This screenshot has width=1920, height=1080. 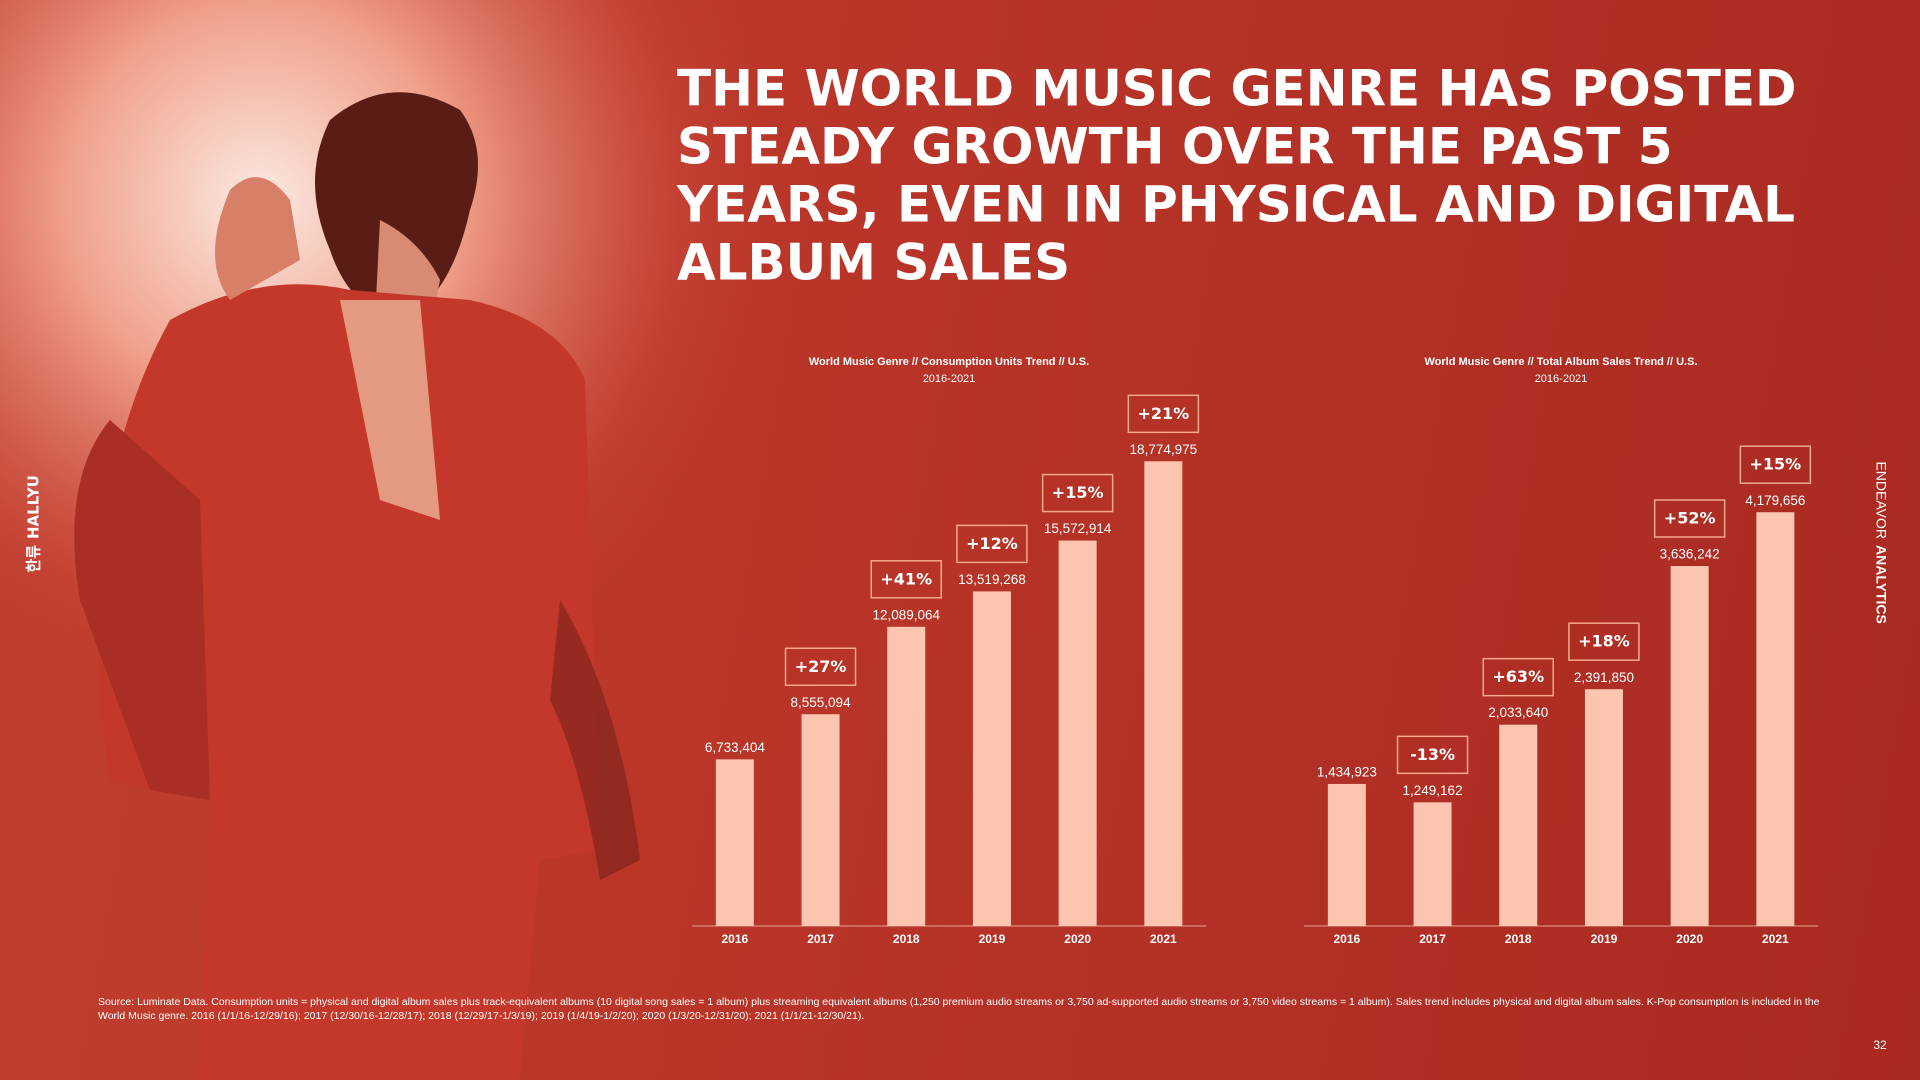 I want to click on value-label: 1,434,923, so click(x=1347, y=772).